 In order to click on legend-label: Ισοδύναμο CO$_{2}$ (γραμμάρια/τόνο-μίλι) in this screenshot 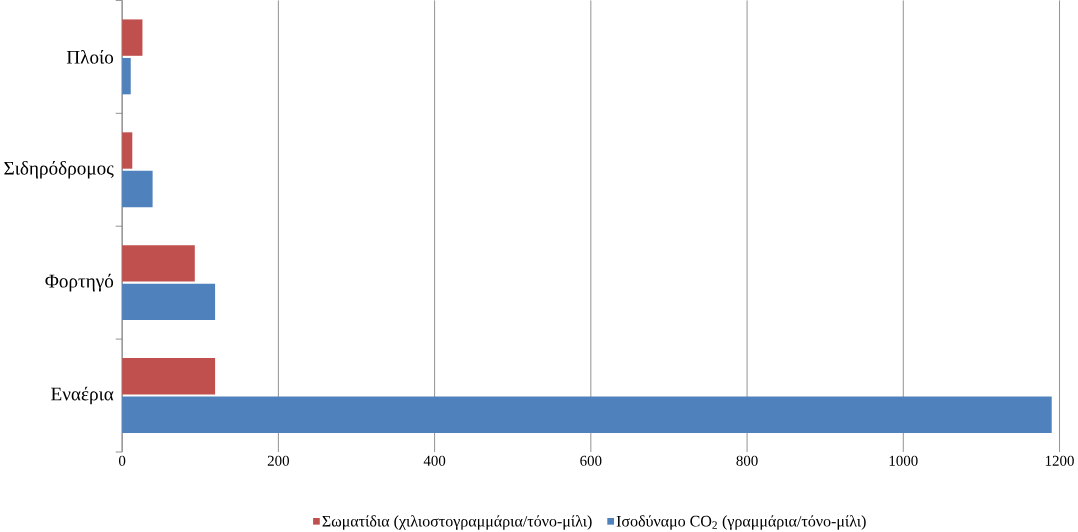, I will do `click(741, 522)`.